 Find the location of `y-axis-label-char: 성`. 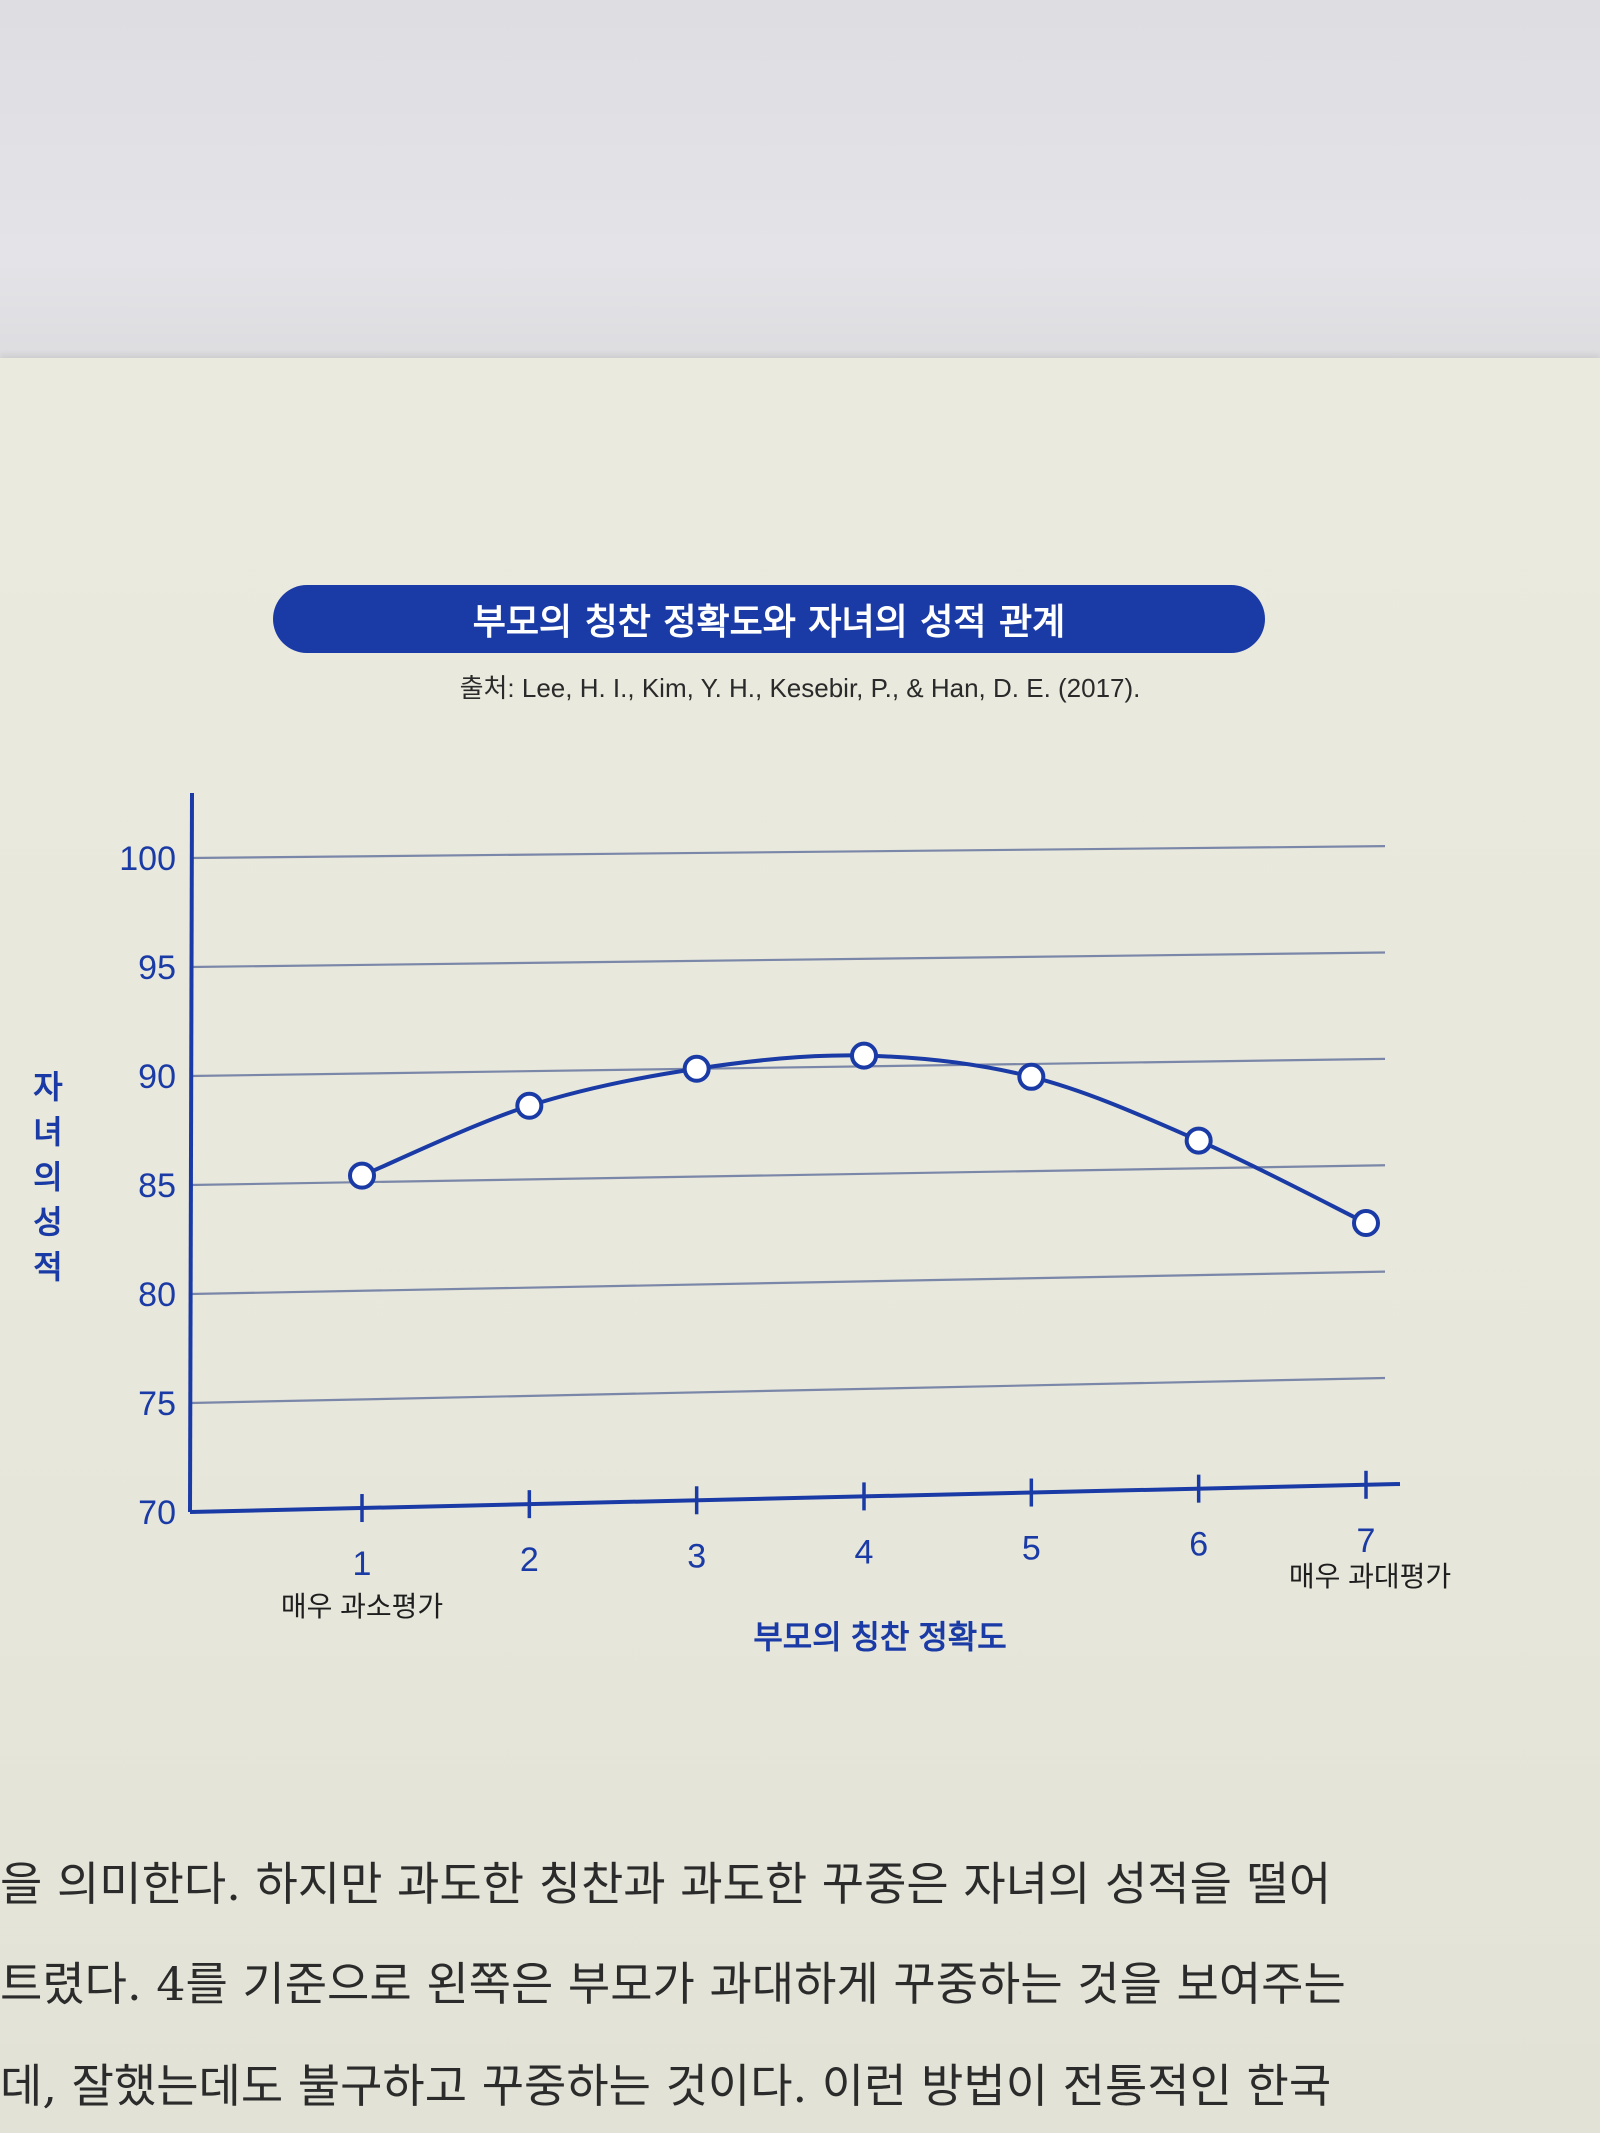

y-axis-label-char: 성 is located at coordinates (47, 1222).